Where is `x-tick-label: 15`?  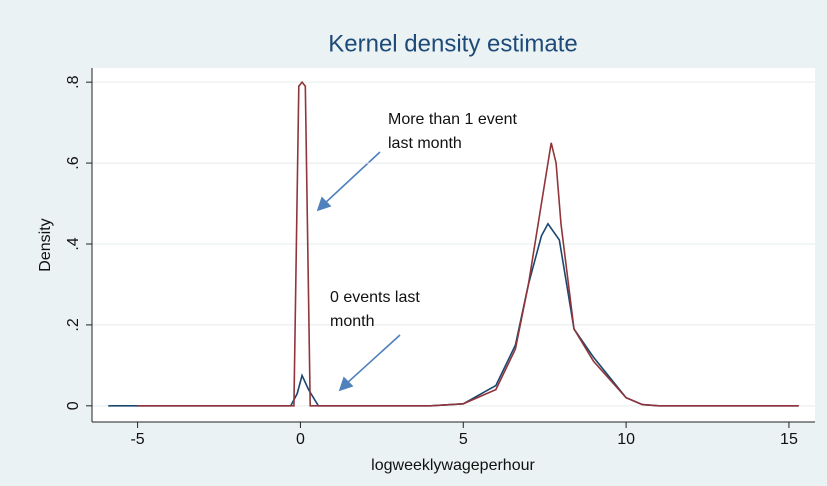 x-tick-label: 15 is located at coordinates (789, 439).